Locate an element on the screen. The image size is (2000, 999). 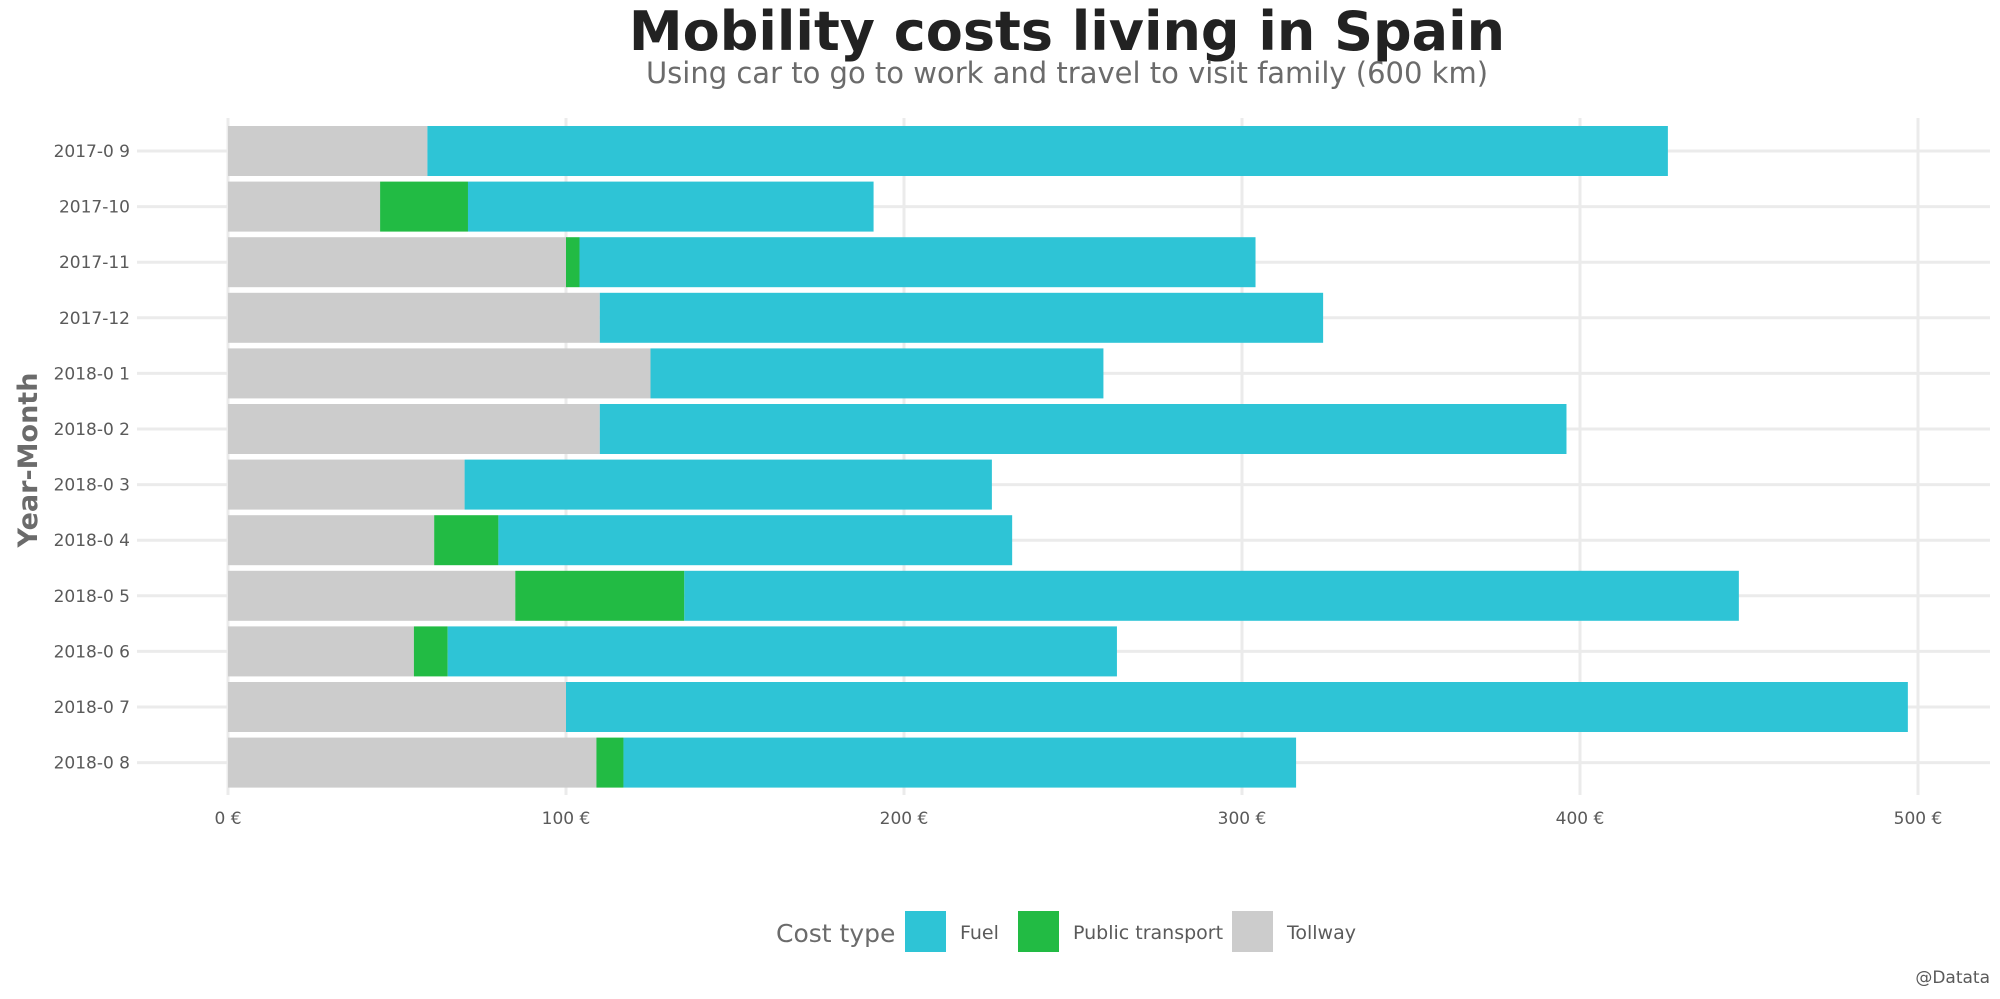
legend-key-fuel is located at coordinates (925, 931).